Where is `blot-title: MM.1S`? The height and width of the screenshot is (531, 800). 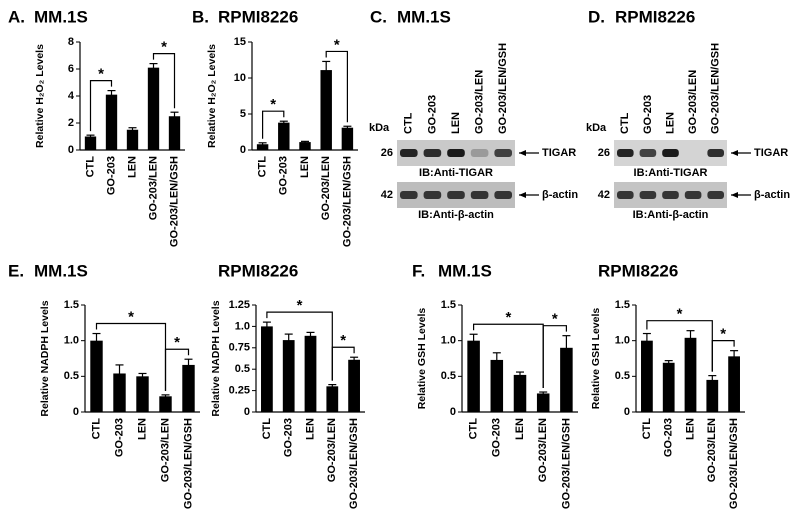 blot-title: MM.1S is located at coordinates (424, 16).